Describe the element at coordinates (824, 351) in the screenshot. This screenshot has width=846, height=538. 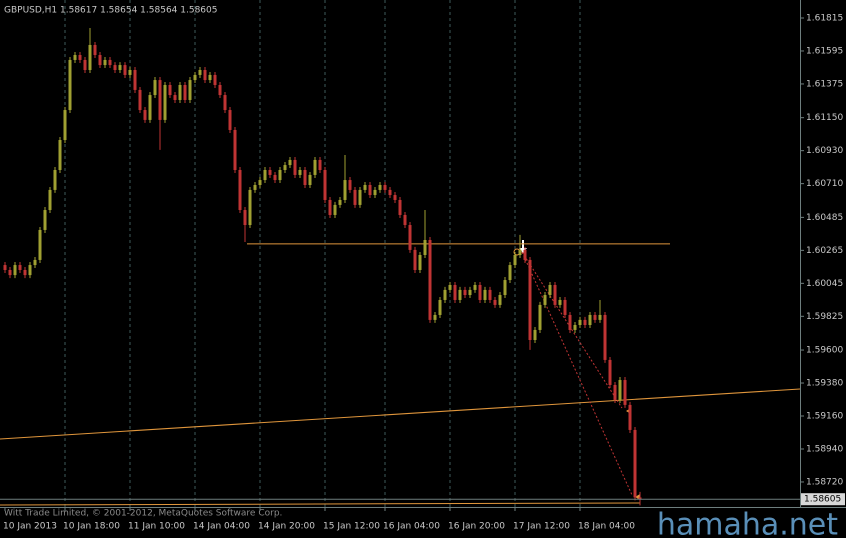
I see `y-tick-label: 1.59600` at that location.